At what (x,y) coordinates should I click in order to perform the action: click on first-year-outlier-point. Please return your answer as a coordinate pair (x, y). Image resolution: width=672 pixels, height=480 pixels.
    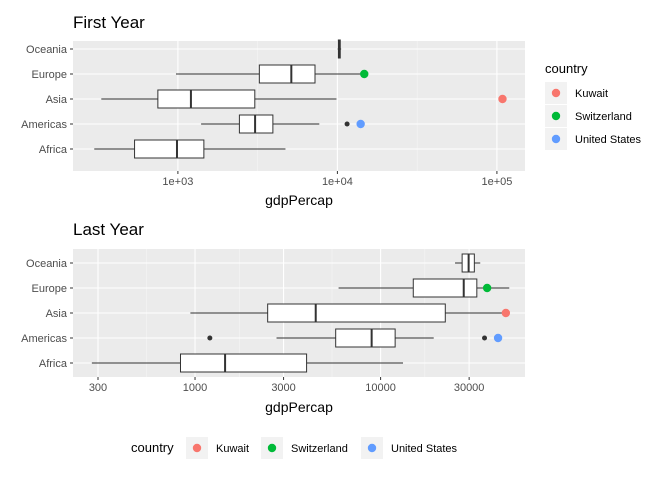
    Looking at the image, I should click on (347, 124).